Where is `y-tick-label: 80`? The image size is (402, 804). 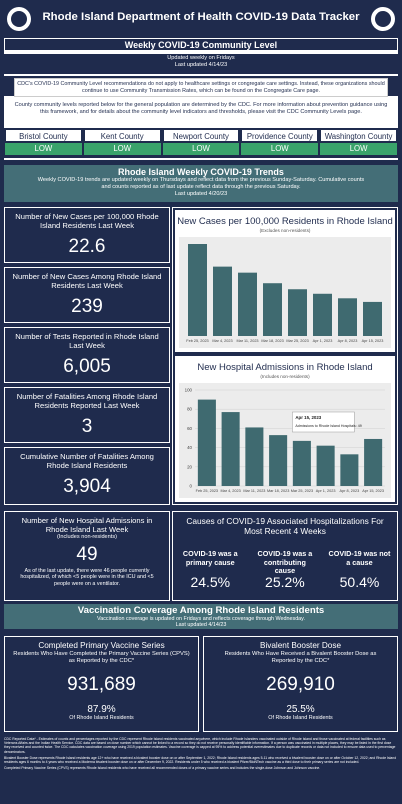
y-tick-label: 80 is located at coordinates (189, 409).